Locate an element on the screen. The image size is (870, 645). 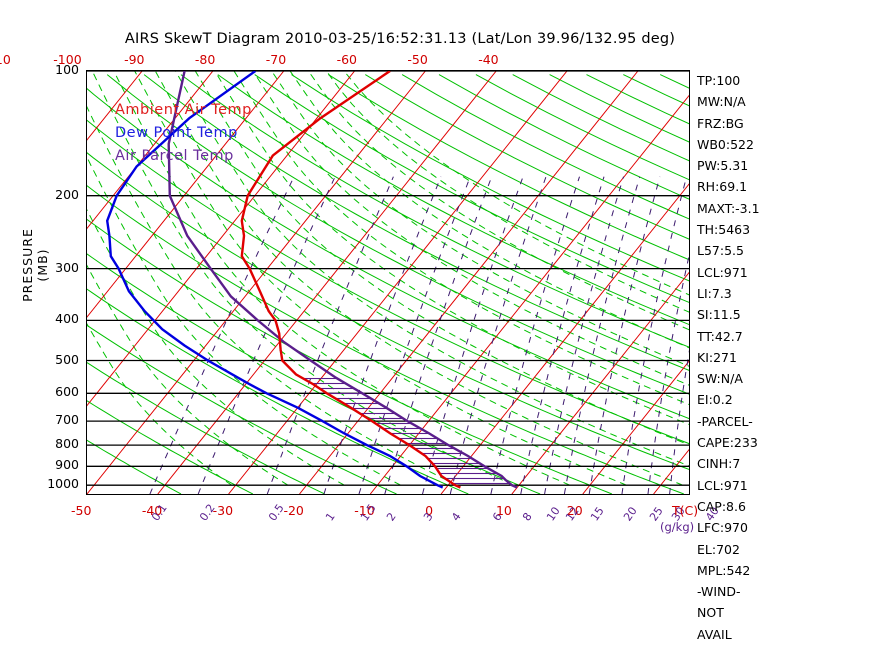
pressure-tick-800: 800 is located at coordinates (67, 444).